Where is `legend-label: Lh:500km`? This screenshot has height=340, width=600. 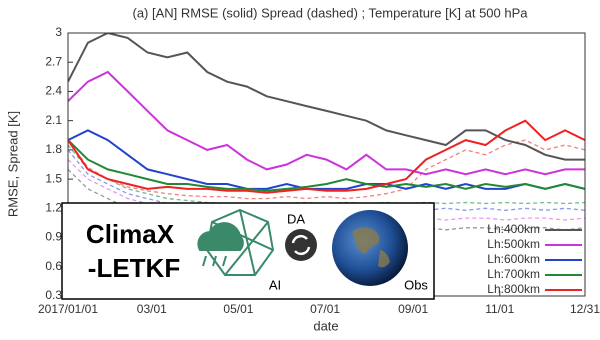 legend-label: Lh:500km is located at coordinates (513, 244).